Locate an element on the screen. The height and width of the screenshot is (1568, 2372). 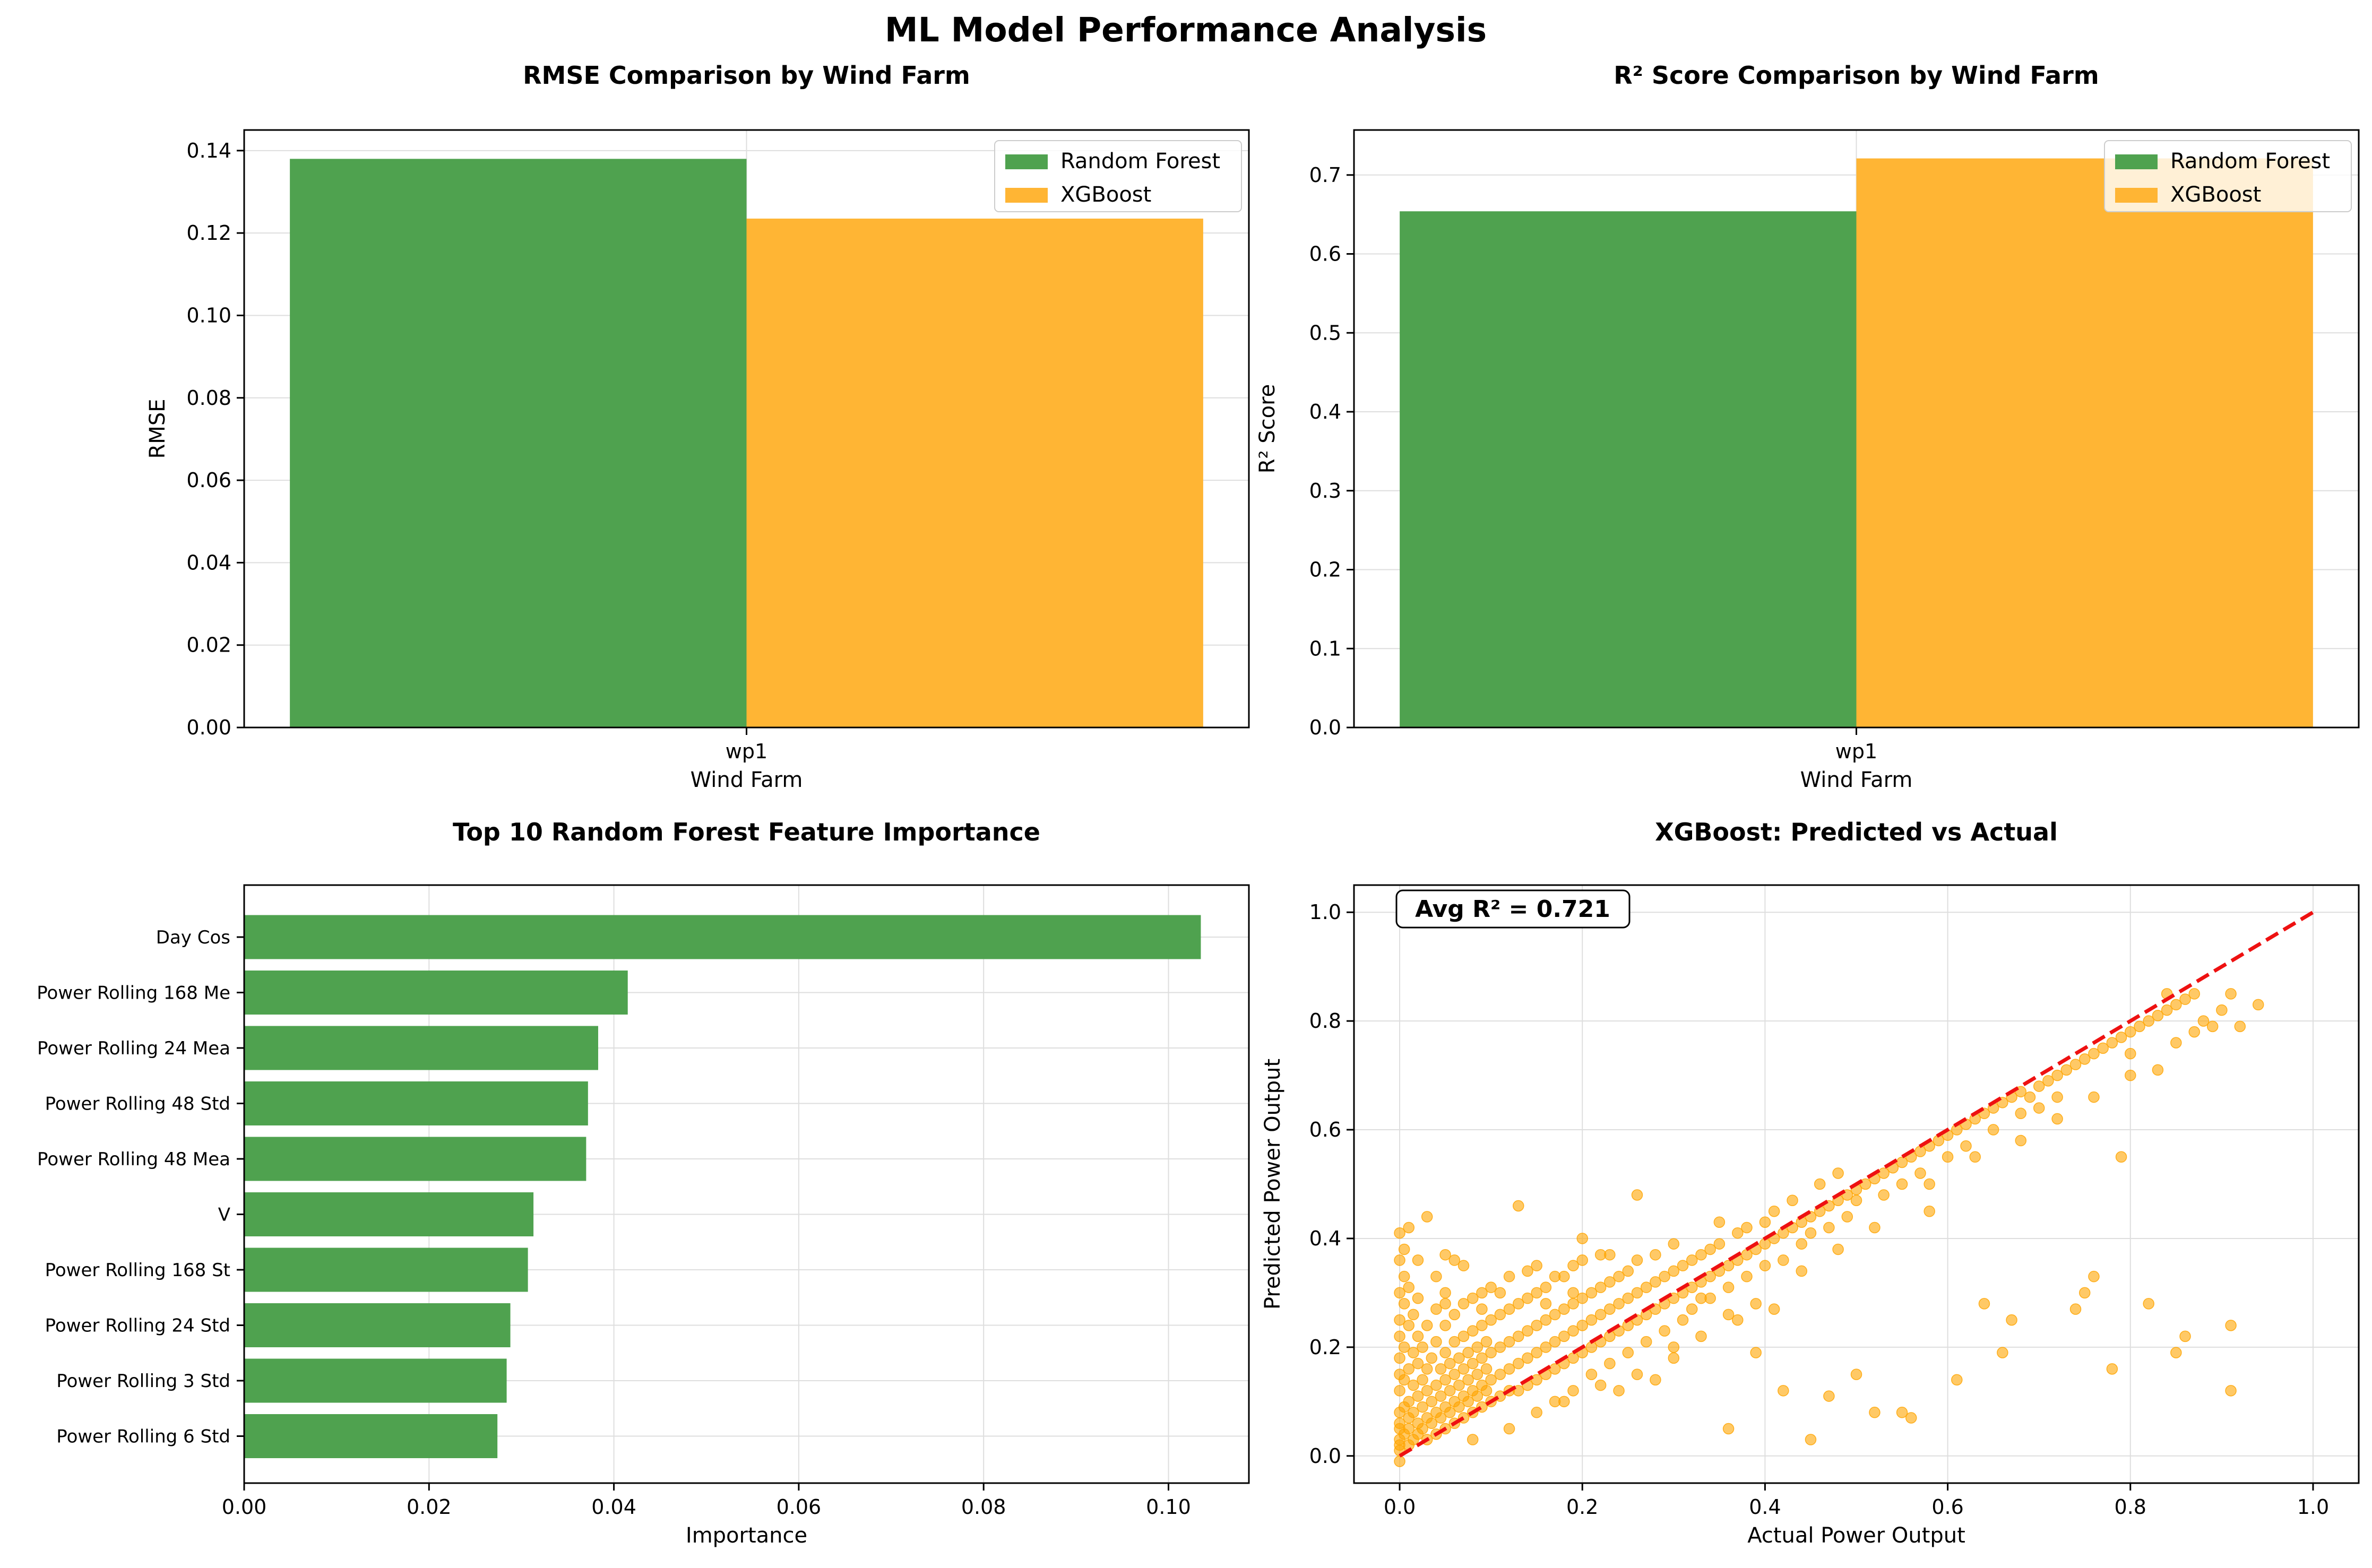
y-tick-label: 0.00 is located at coordinates (208, 727).